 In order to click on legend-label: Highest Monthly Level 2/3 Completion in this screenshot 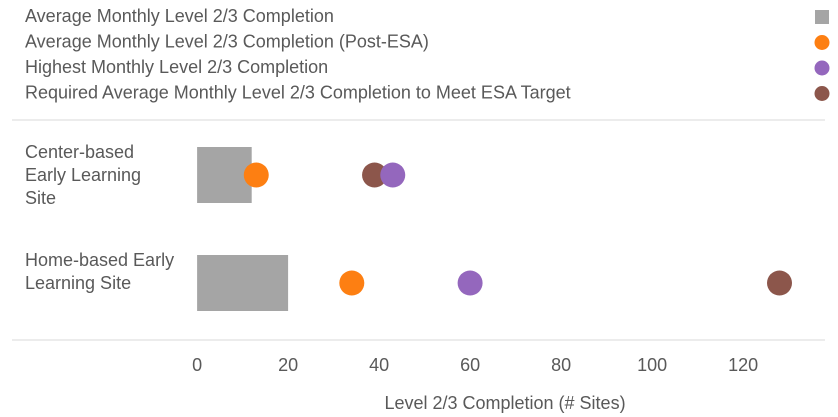, I will do `click(176, 67)`.